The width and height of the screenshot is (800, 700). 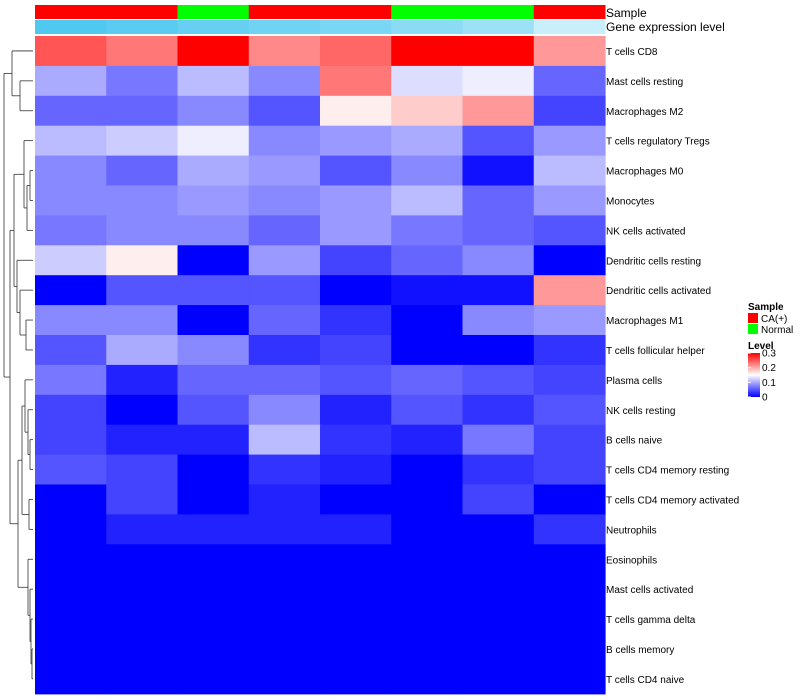 What do you see at coordinates (631, 530) in the screenshot?
I see `row-label: Neutrophils` at bounding box center [631, 530].